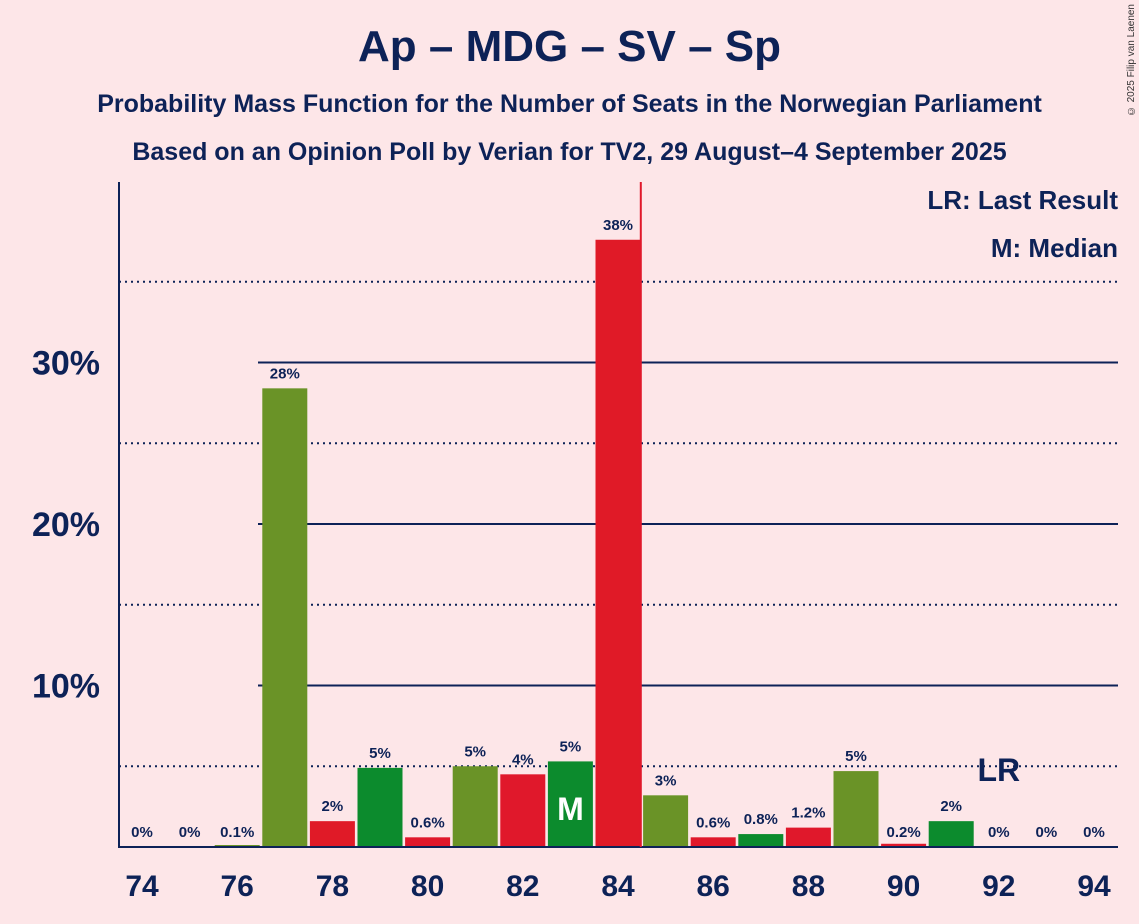 The width and height of the screenshot is (1139, 924). Describe the element at coordinates (903, 832) in the screenshot. I see `value-label-90: 0.2%` at that location.